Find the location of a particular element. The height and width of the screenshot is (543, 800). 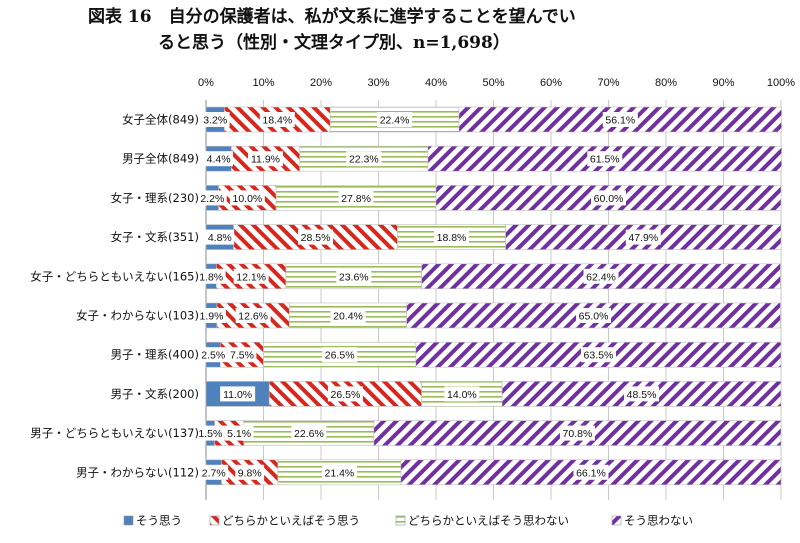

data-label: 2.2% is located at coordinates (212, 199).